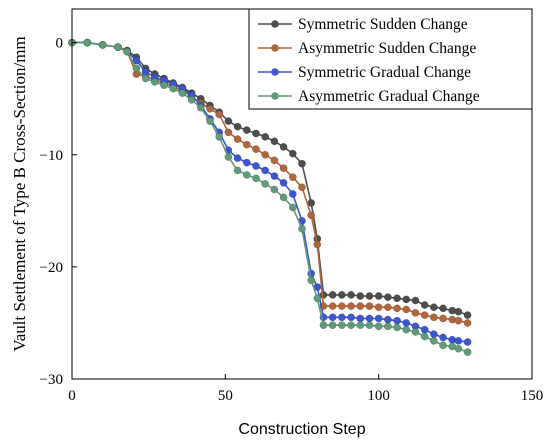  Describe the element at coordinates (387, 48) in the screenshot. I see `legend-label: Asymmetric Sudden Change` at that location.